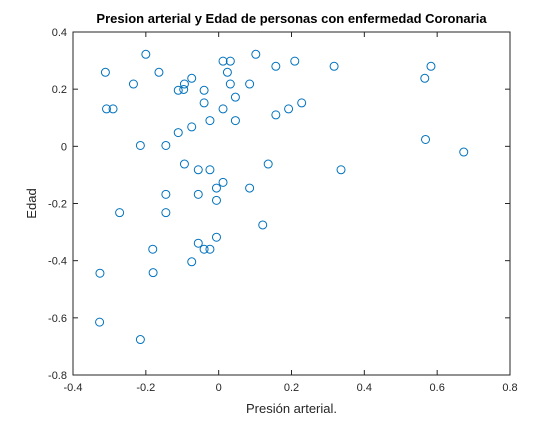 The height and width of the screenshot is (425, 560). I want to click on x-axis-label: Presión arterial., so click(291, 408).